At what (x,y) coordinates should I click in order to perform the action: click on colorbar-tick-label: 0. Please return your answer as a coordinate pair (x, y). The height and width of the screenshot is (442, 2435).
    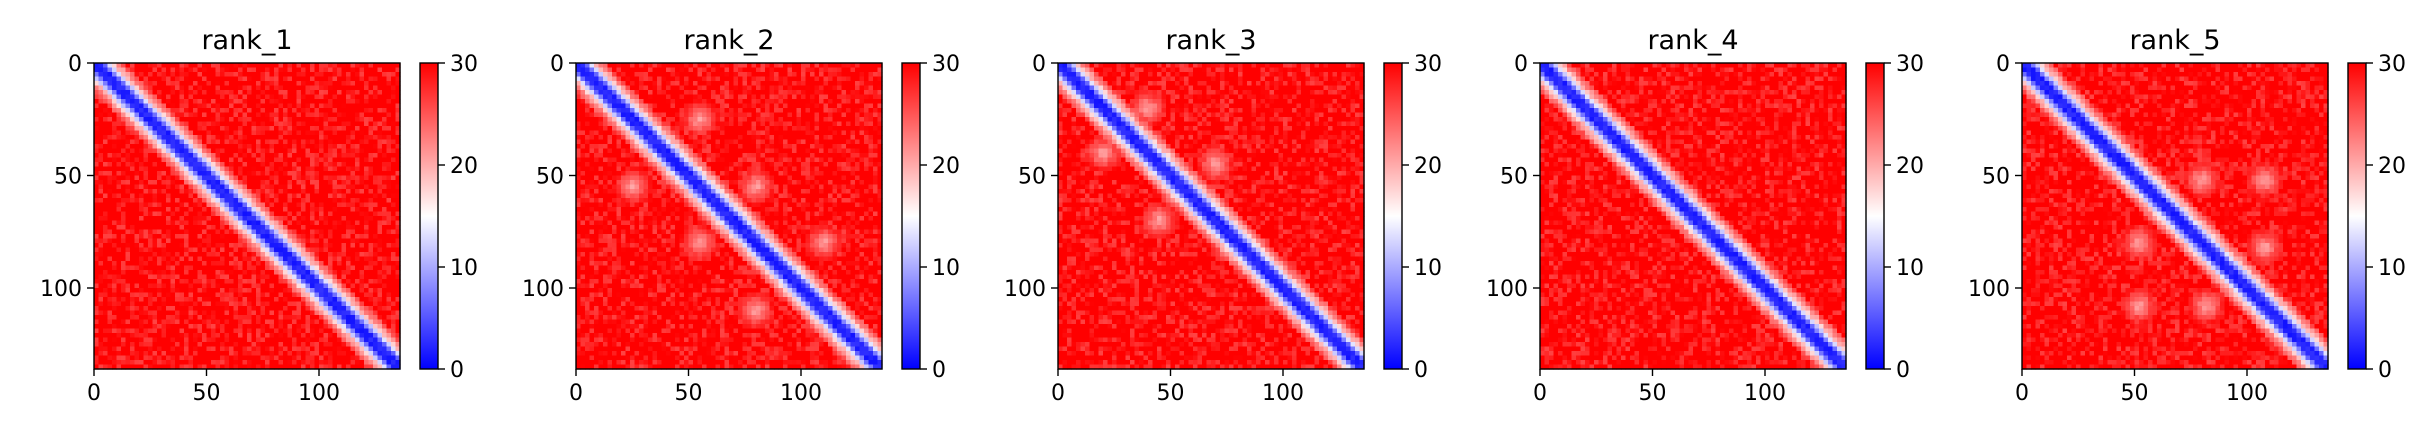
    Looking at the image, I should click on (457, 370).